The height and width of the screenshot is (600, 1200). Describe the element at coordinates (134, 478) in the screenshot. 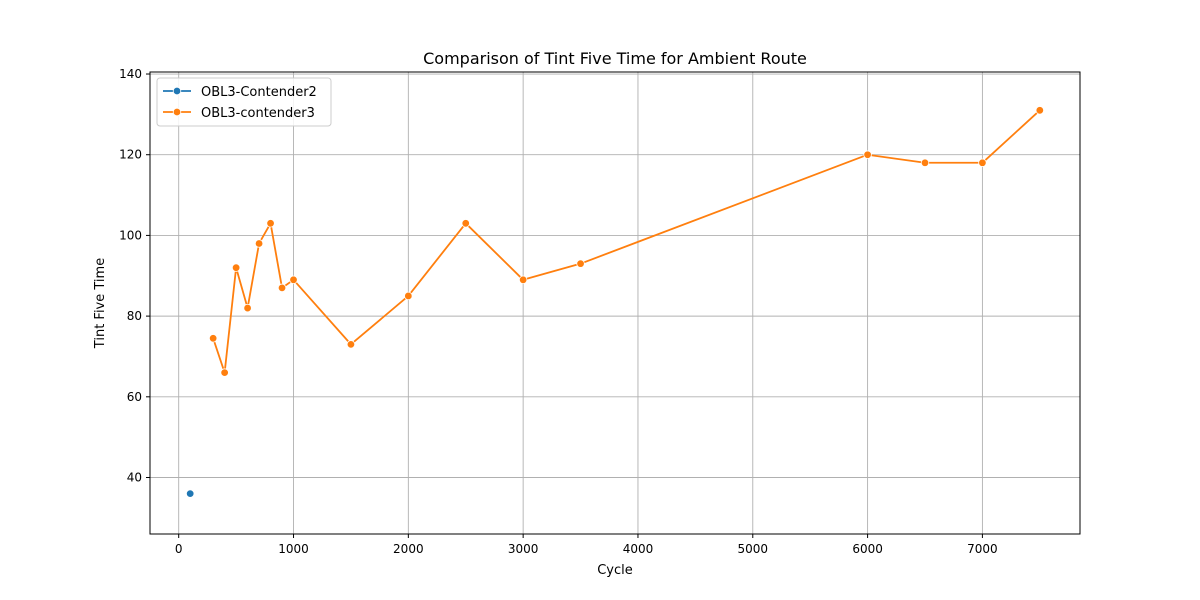

I see `y-tick-label: 40` at that location.